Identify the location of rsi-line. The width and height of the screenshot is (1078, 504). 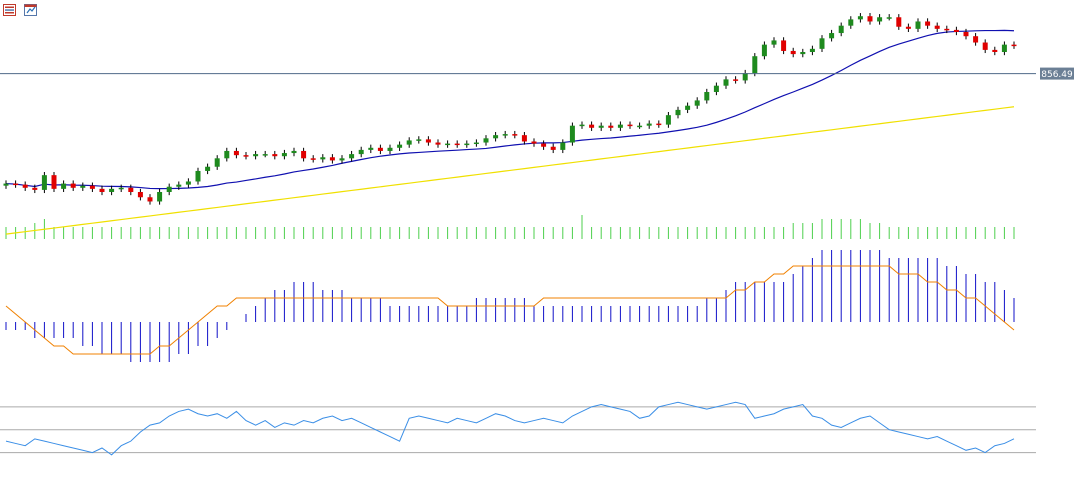
(510, 428).